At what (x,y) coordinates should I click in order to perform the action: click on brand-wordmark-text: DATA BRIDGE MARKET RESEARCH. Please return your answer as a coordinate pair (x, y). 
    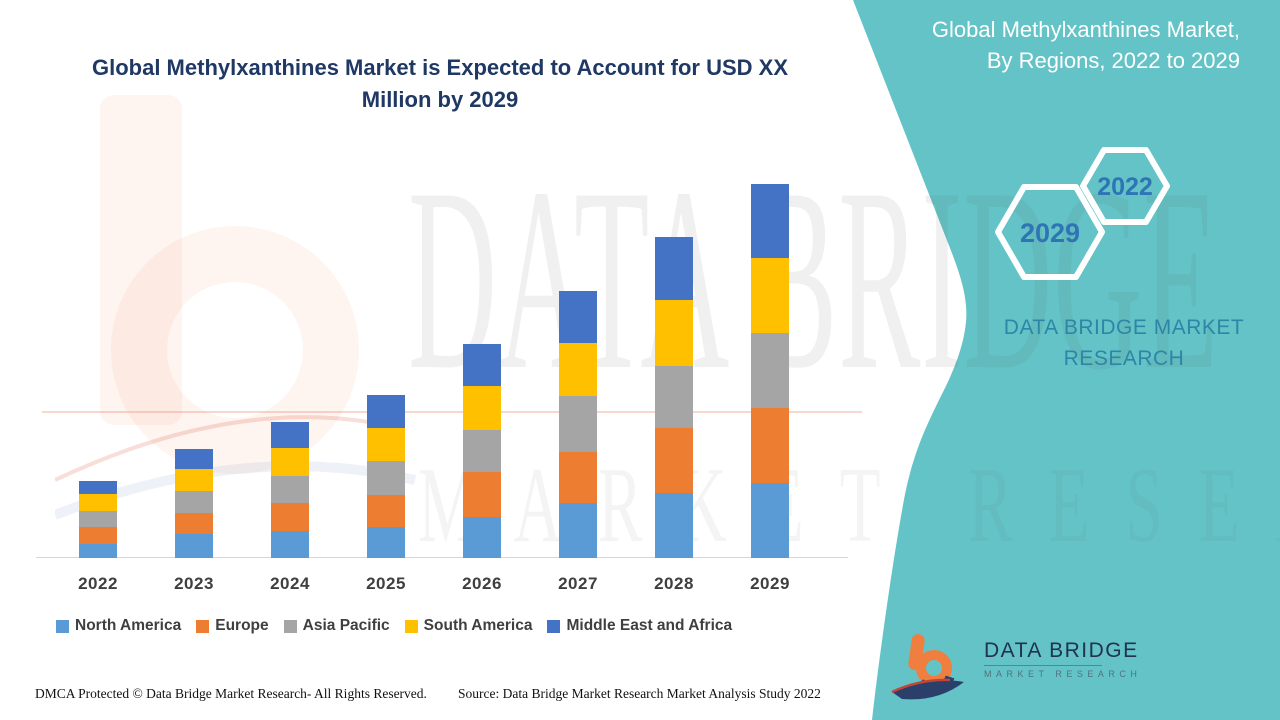
    Looking at the image, I should click on (1124, 343).